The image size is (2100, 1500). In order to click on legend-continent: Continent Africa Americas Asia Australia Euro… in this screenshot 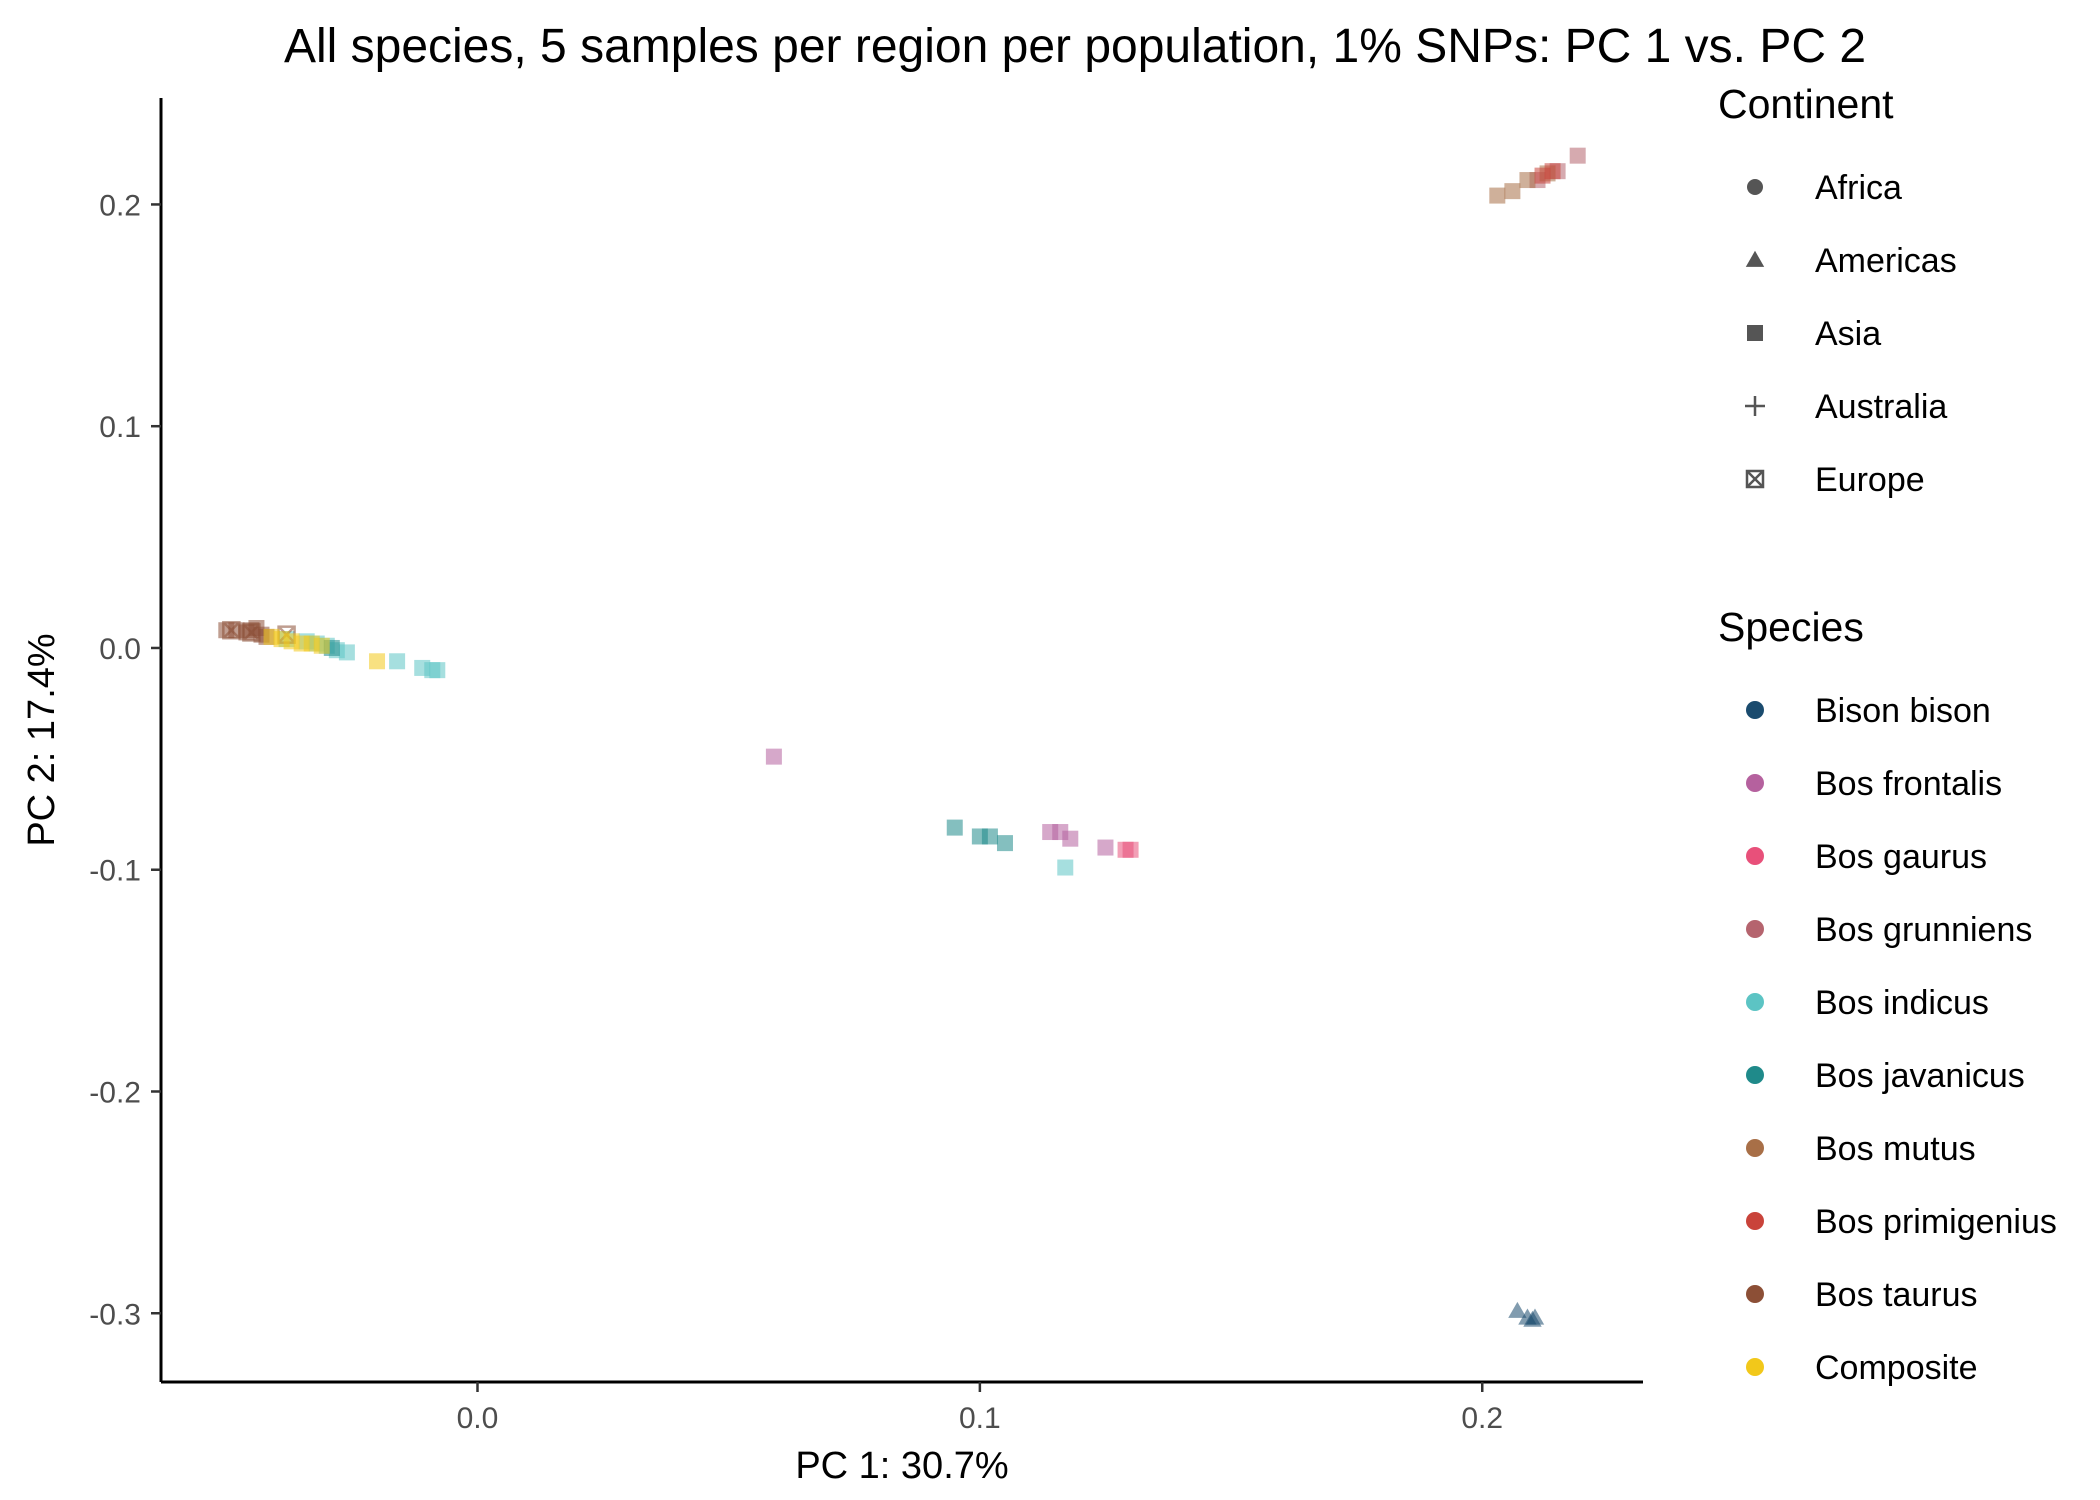, I will do `click(1837, 290)`.